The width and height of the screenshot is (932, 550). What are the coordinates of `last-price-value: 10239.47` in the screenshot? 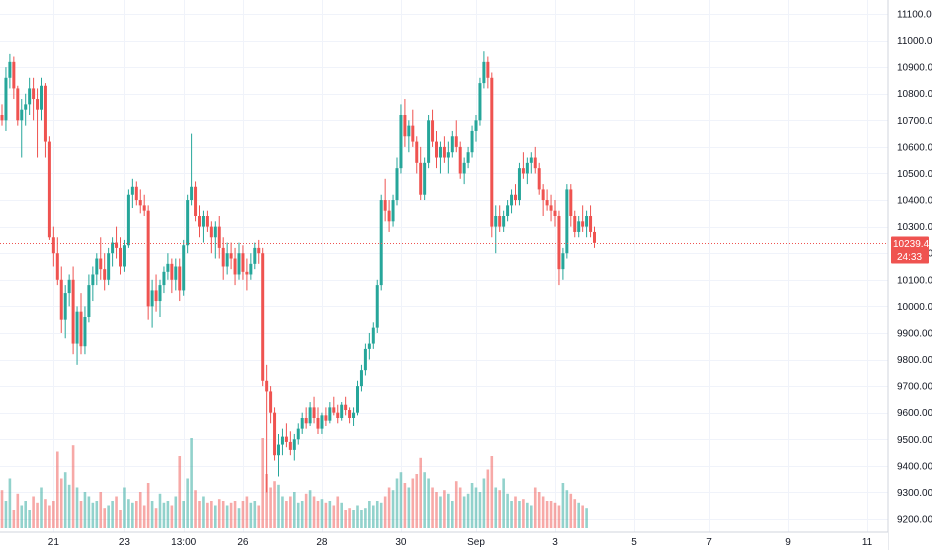 It's located at (912, 244).